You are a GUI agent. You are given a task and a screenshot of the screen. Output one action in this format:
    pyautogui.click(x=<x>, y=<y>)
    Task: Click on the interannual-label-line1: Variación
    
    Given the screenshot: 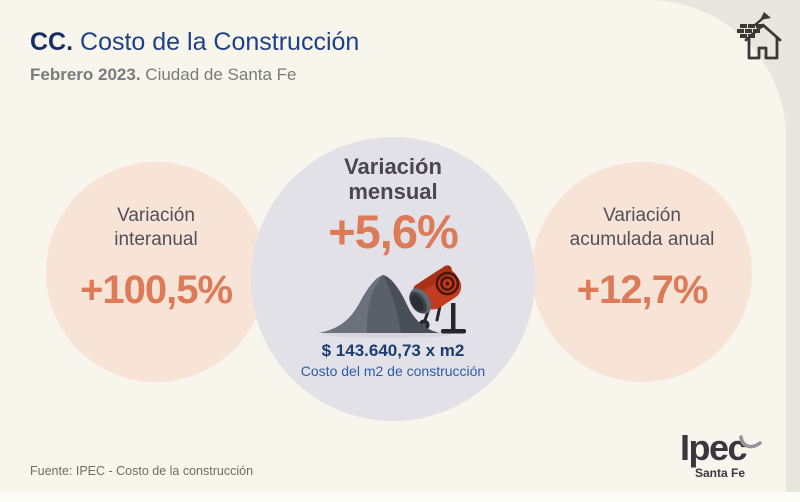 What is the action you would take?
    pyautogui.click(x=156, y=215)
    